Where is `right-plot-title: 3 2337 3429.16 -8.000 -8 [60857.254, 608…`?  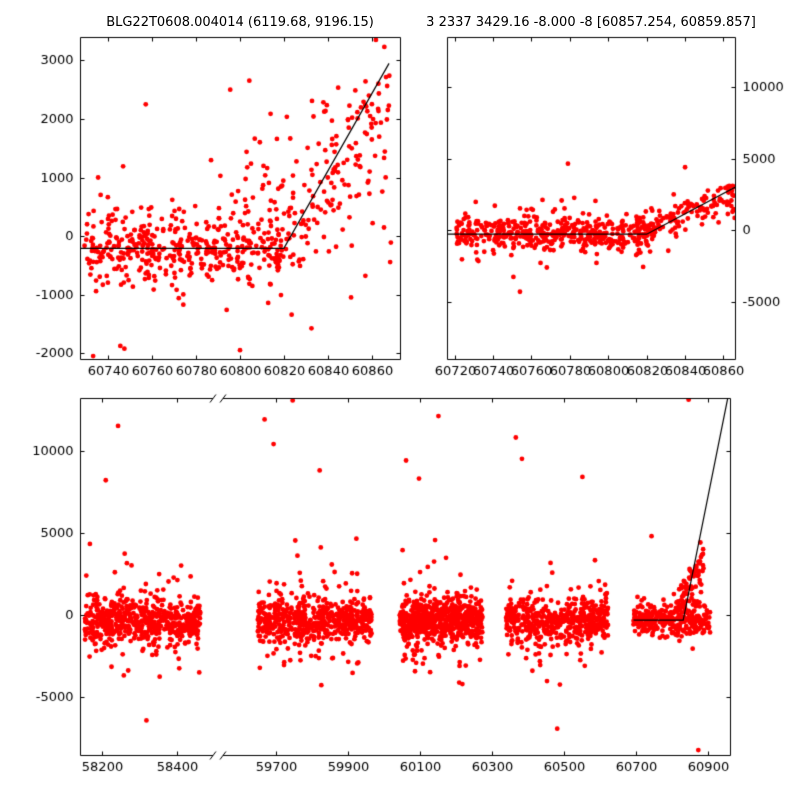 right-plot-title: 3 2337 3429.16 -8.000 -8 [60857.254, 608… is located at coordinates (591, 22).